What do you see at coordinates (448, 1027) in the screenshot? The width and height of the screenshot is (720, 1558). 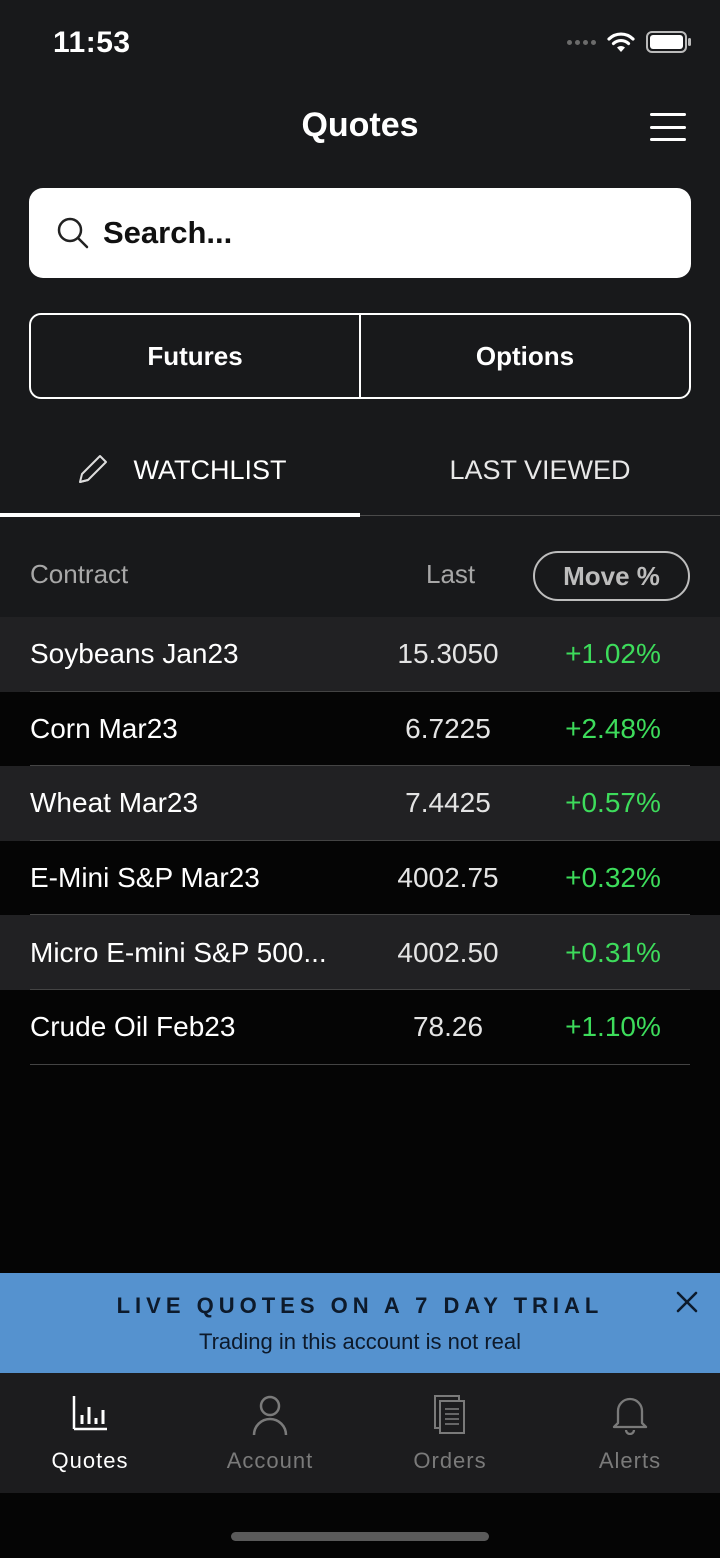 I see `last-price: 78.26` at bounding box center [448, 1027].